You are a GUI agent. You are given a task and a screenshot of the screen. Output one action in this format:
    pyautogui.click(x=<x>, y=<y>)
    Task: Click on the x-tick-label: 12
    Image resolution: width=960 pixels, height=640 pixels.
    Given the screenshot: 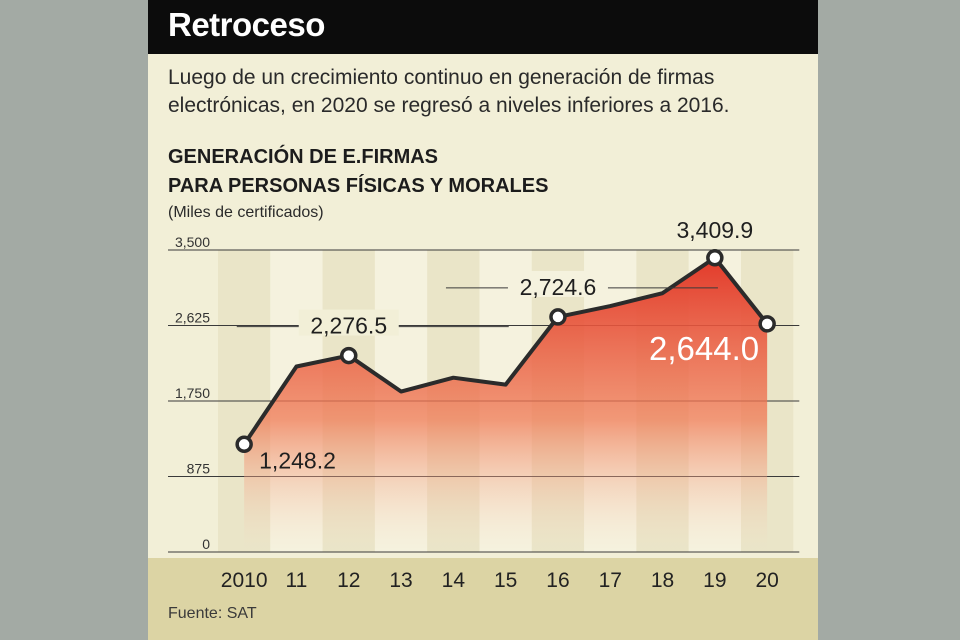 What is the action you would take?
    pyautogui.click(x=348, y=580)
    